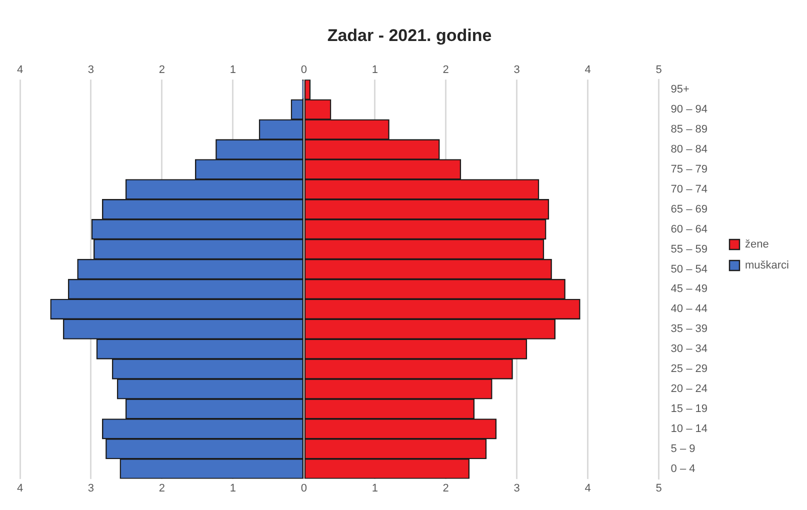 The width and height of the screenshot is (807, 510). What do you see at coordinates (659, 70) in the screenshot?
I see `x2-tick-label: 5` at bounding box center [659, 70].